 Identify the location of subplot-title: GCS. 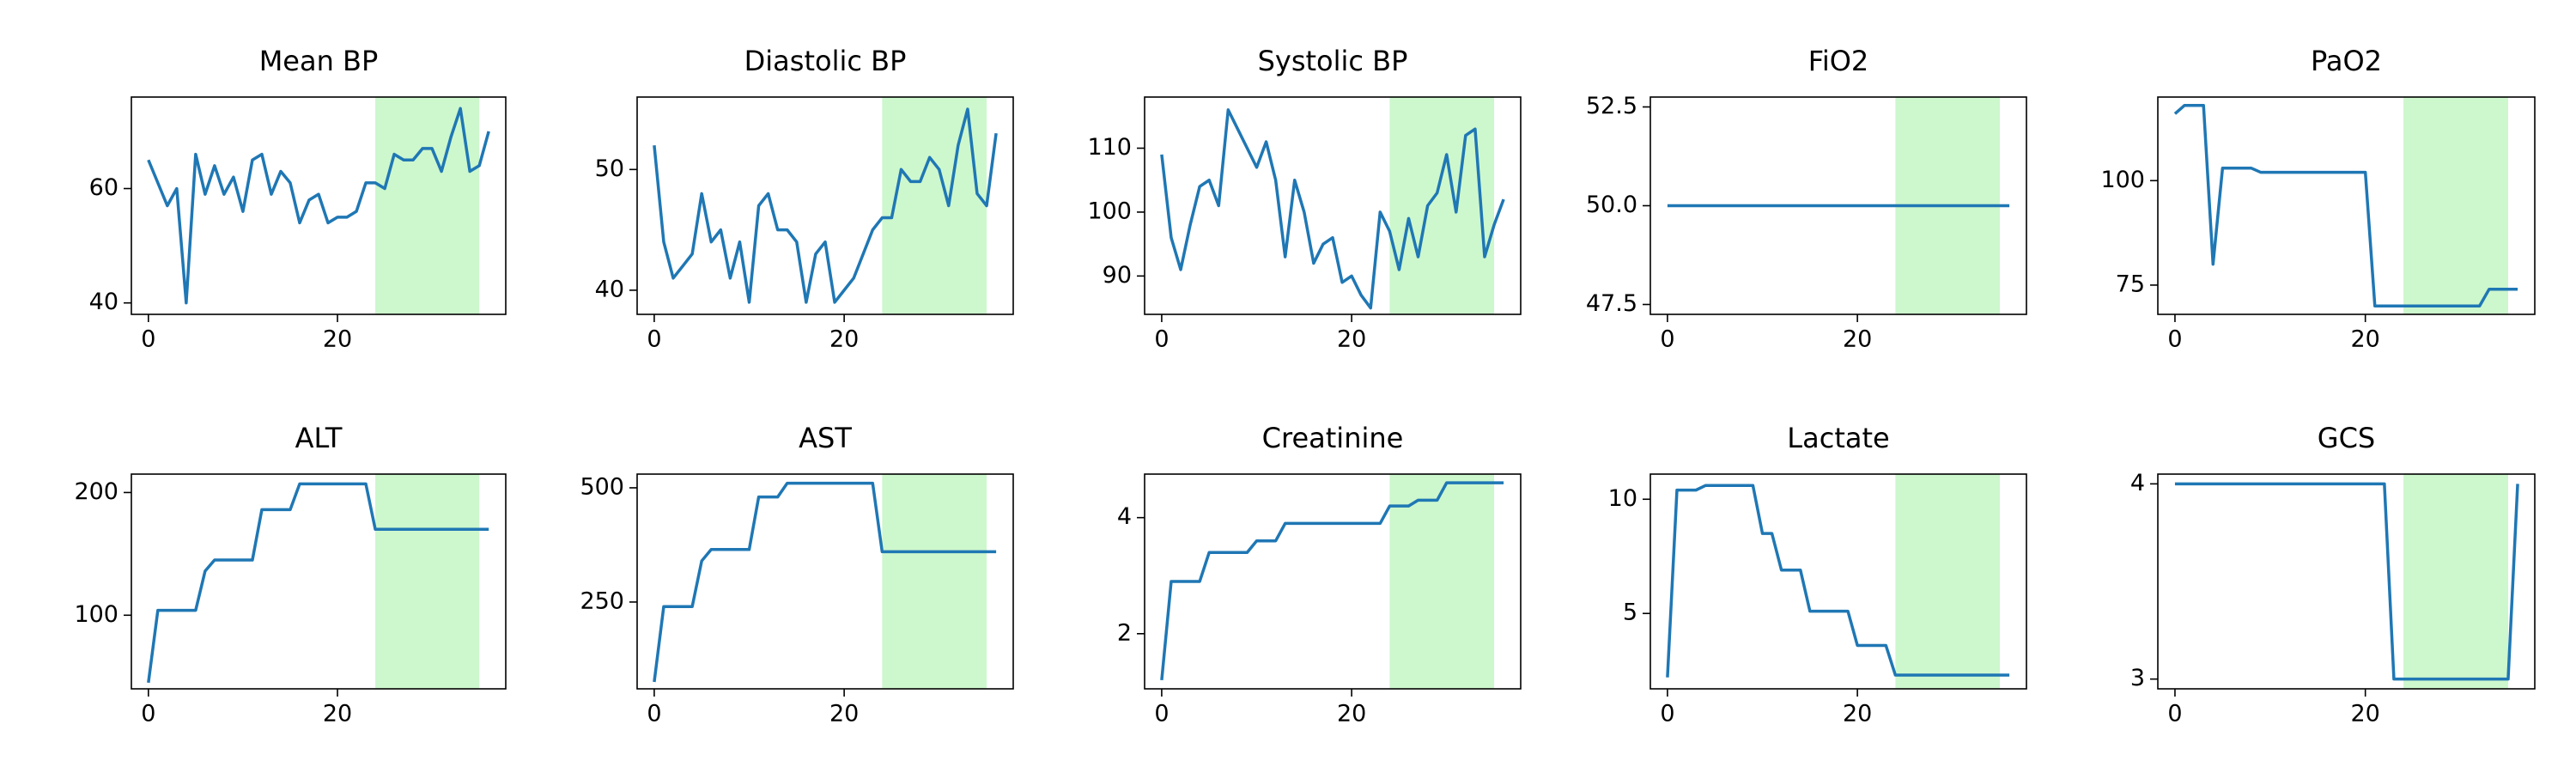
(2346, 438).